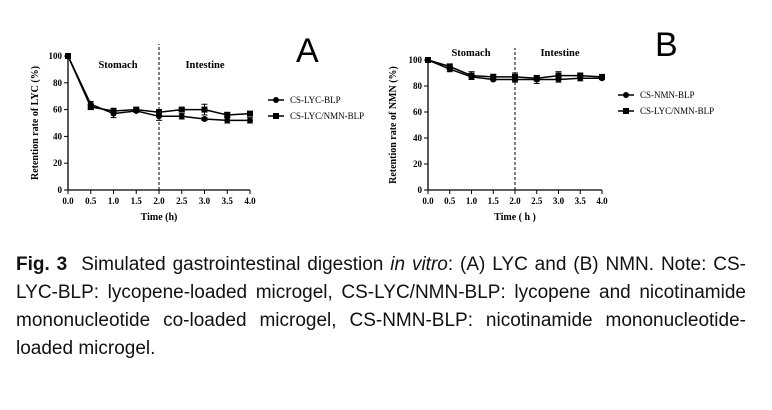  I want to click on x-axis-title: Time ( h ), so click(515, 217).